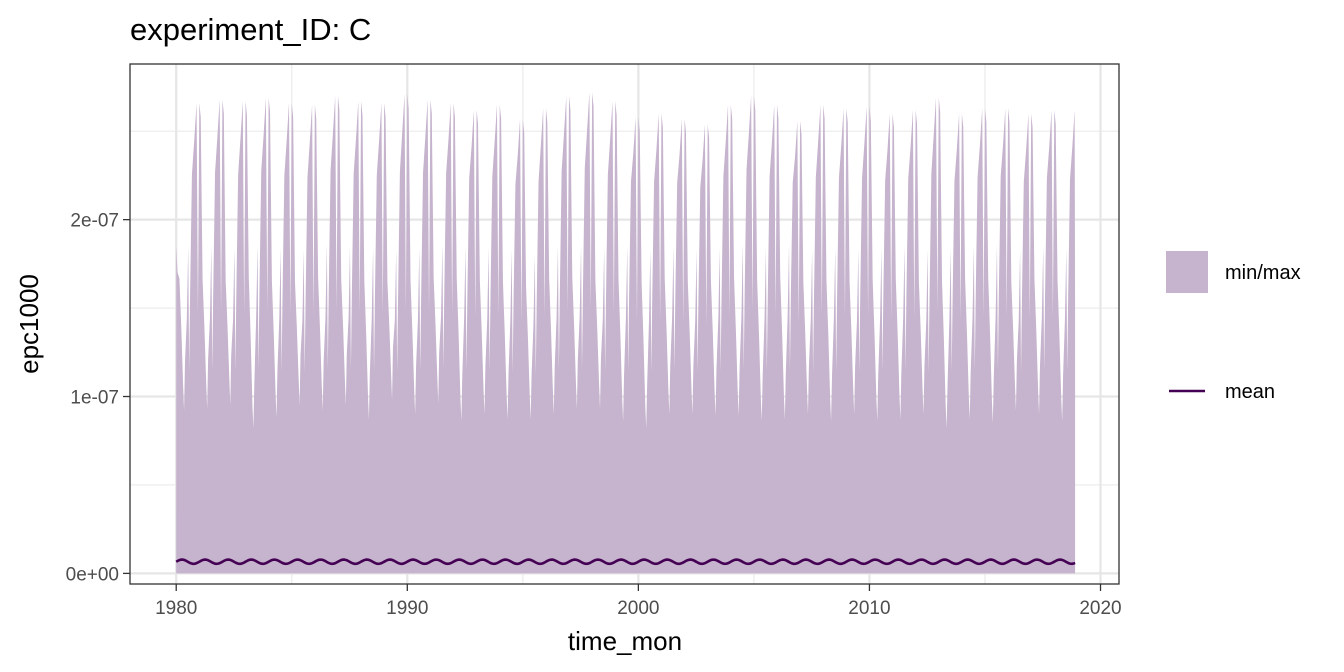 This screenshot has height=672, width=1344. I want to click on legend: min/max mean, so click(1233, 327).